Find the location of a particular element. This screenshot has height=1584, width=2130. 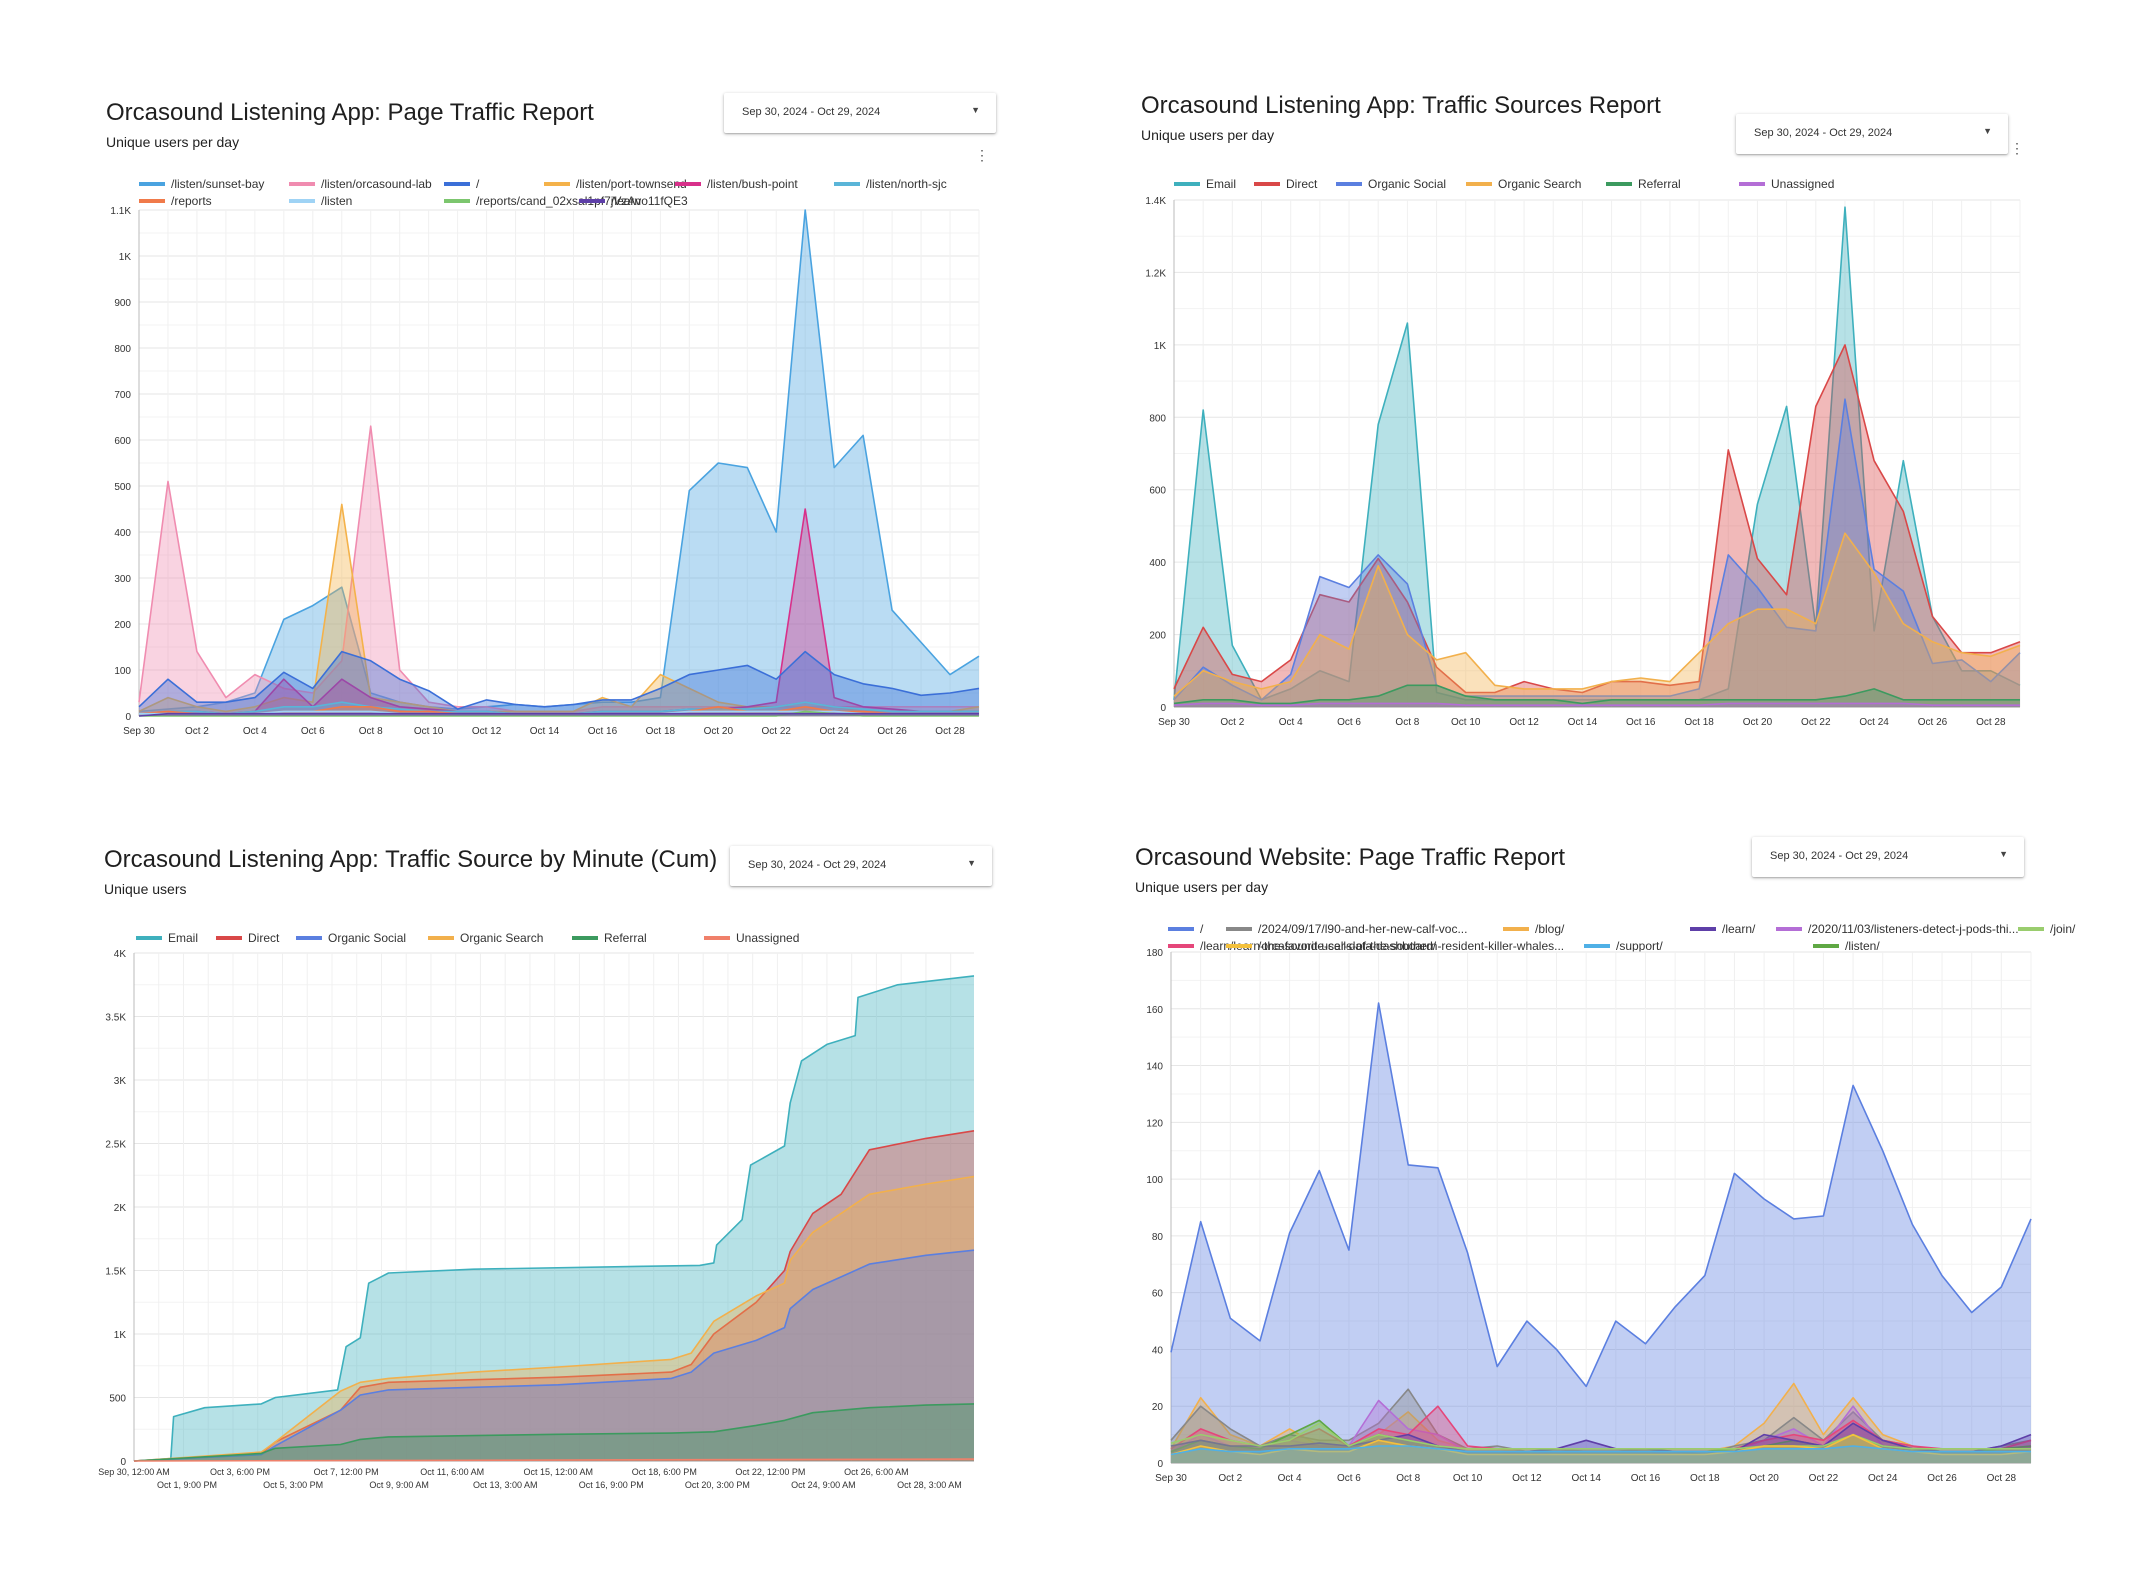

legend-label: /blog/ is located at coordinates (1550, 929).